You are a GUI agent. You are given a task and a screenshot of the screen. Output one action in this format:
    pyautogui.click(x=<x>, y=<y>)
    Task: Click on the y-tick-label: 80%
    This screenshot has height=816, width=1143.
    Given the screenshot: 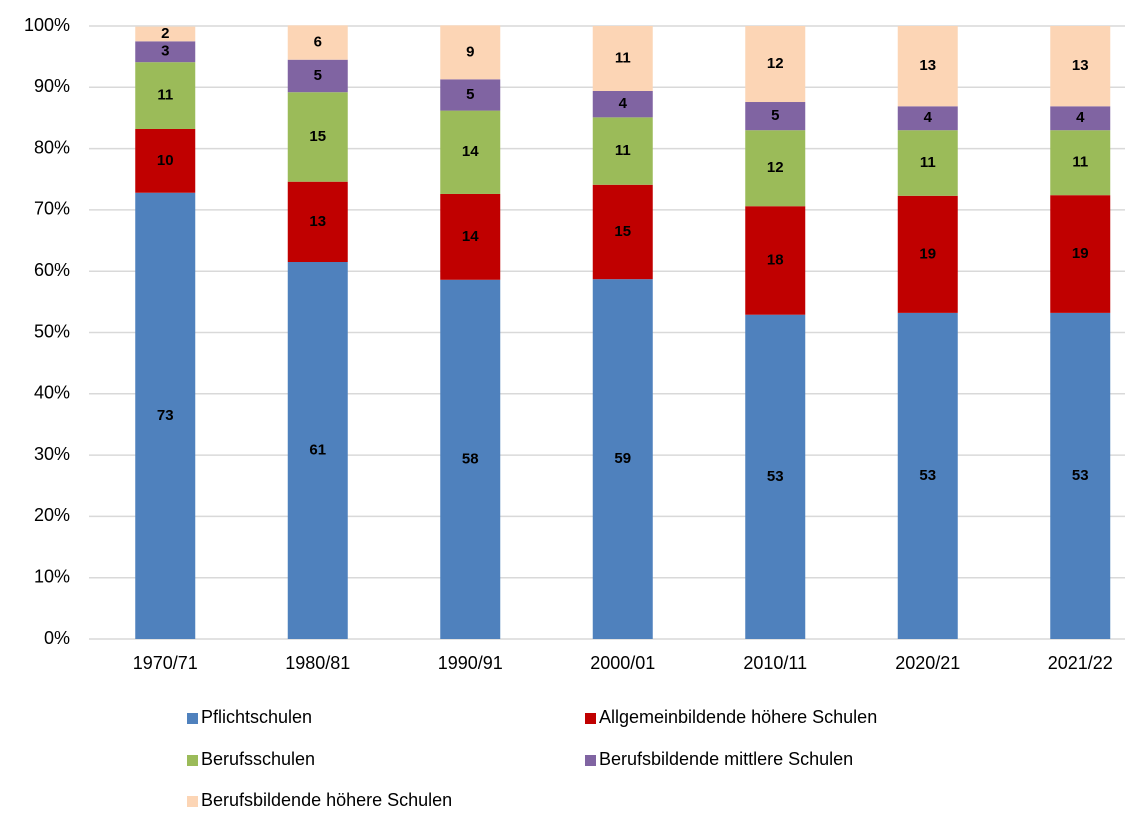 What is the action you would take?
    pyautogui.click(x=52, y=147)
    